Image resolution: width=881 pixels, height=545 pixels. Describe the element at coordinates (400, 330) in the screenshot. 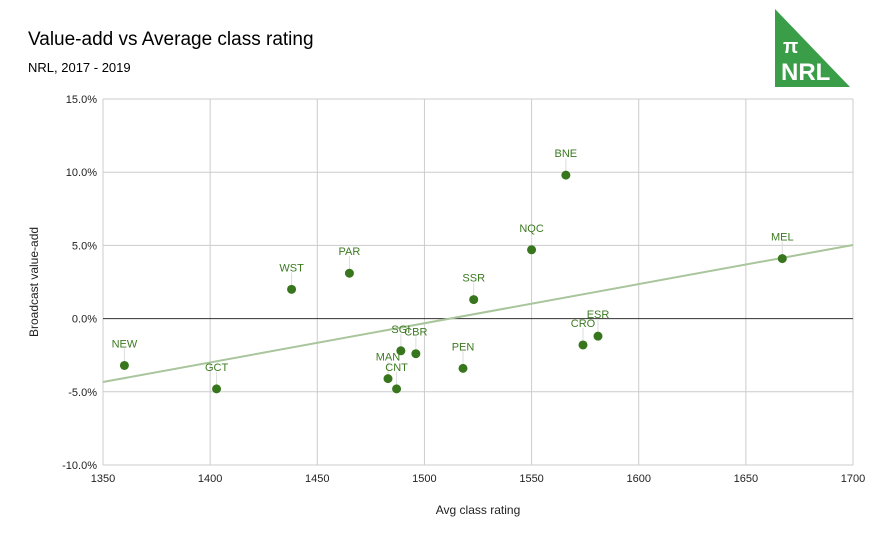

I see `data-label: SGI` at that location.